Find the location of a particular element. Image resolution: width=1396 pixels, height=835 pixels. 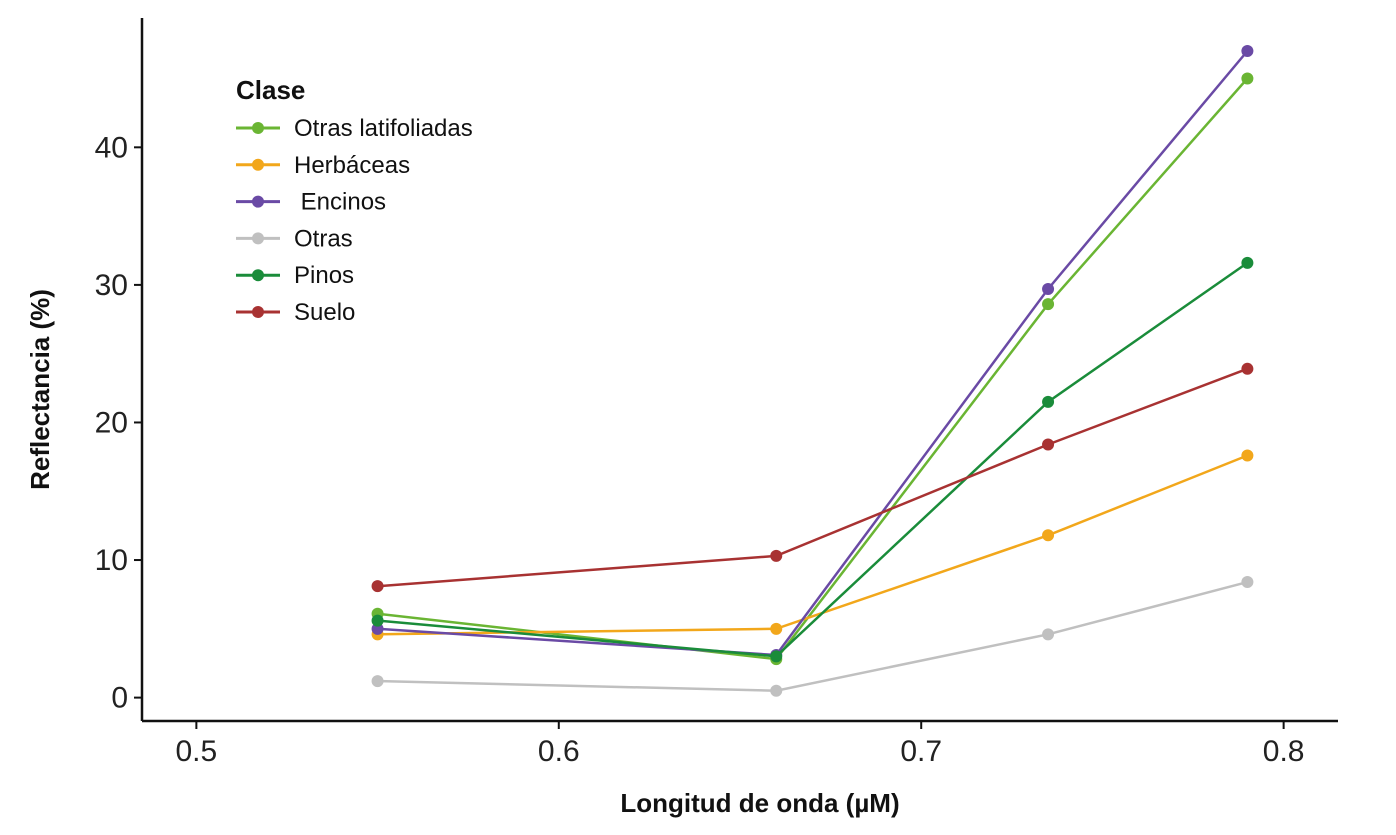

legend-item: Encinos is located at coordinates (311, 202).